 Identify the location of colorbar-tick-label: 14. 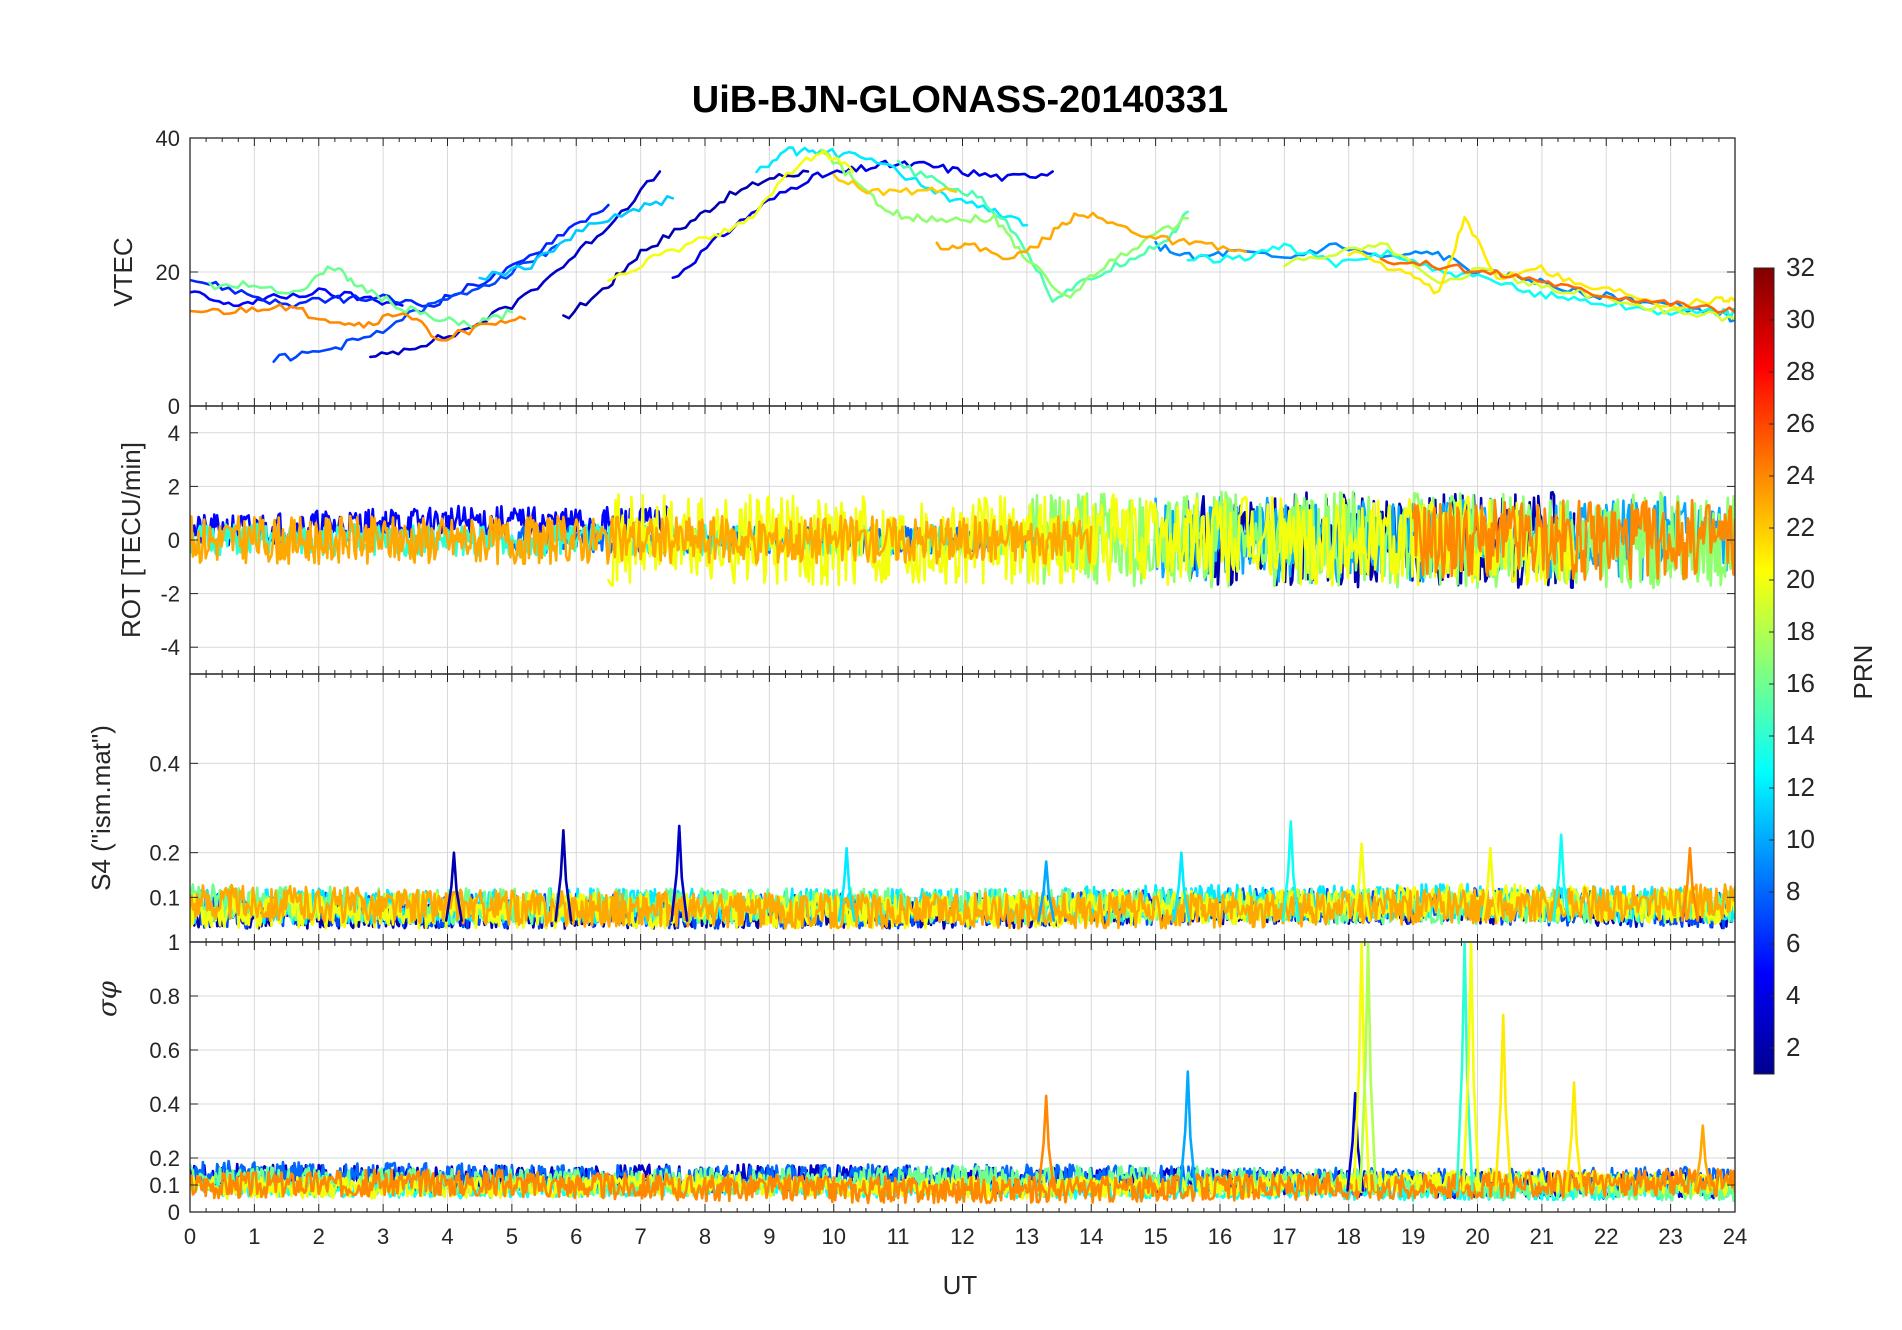
(1800, 735).